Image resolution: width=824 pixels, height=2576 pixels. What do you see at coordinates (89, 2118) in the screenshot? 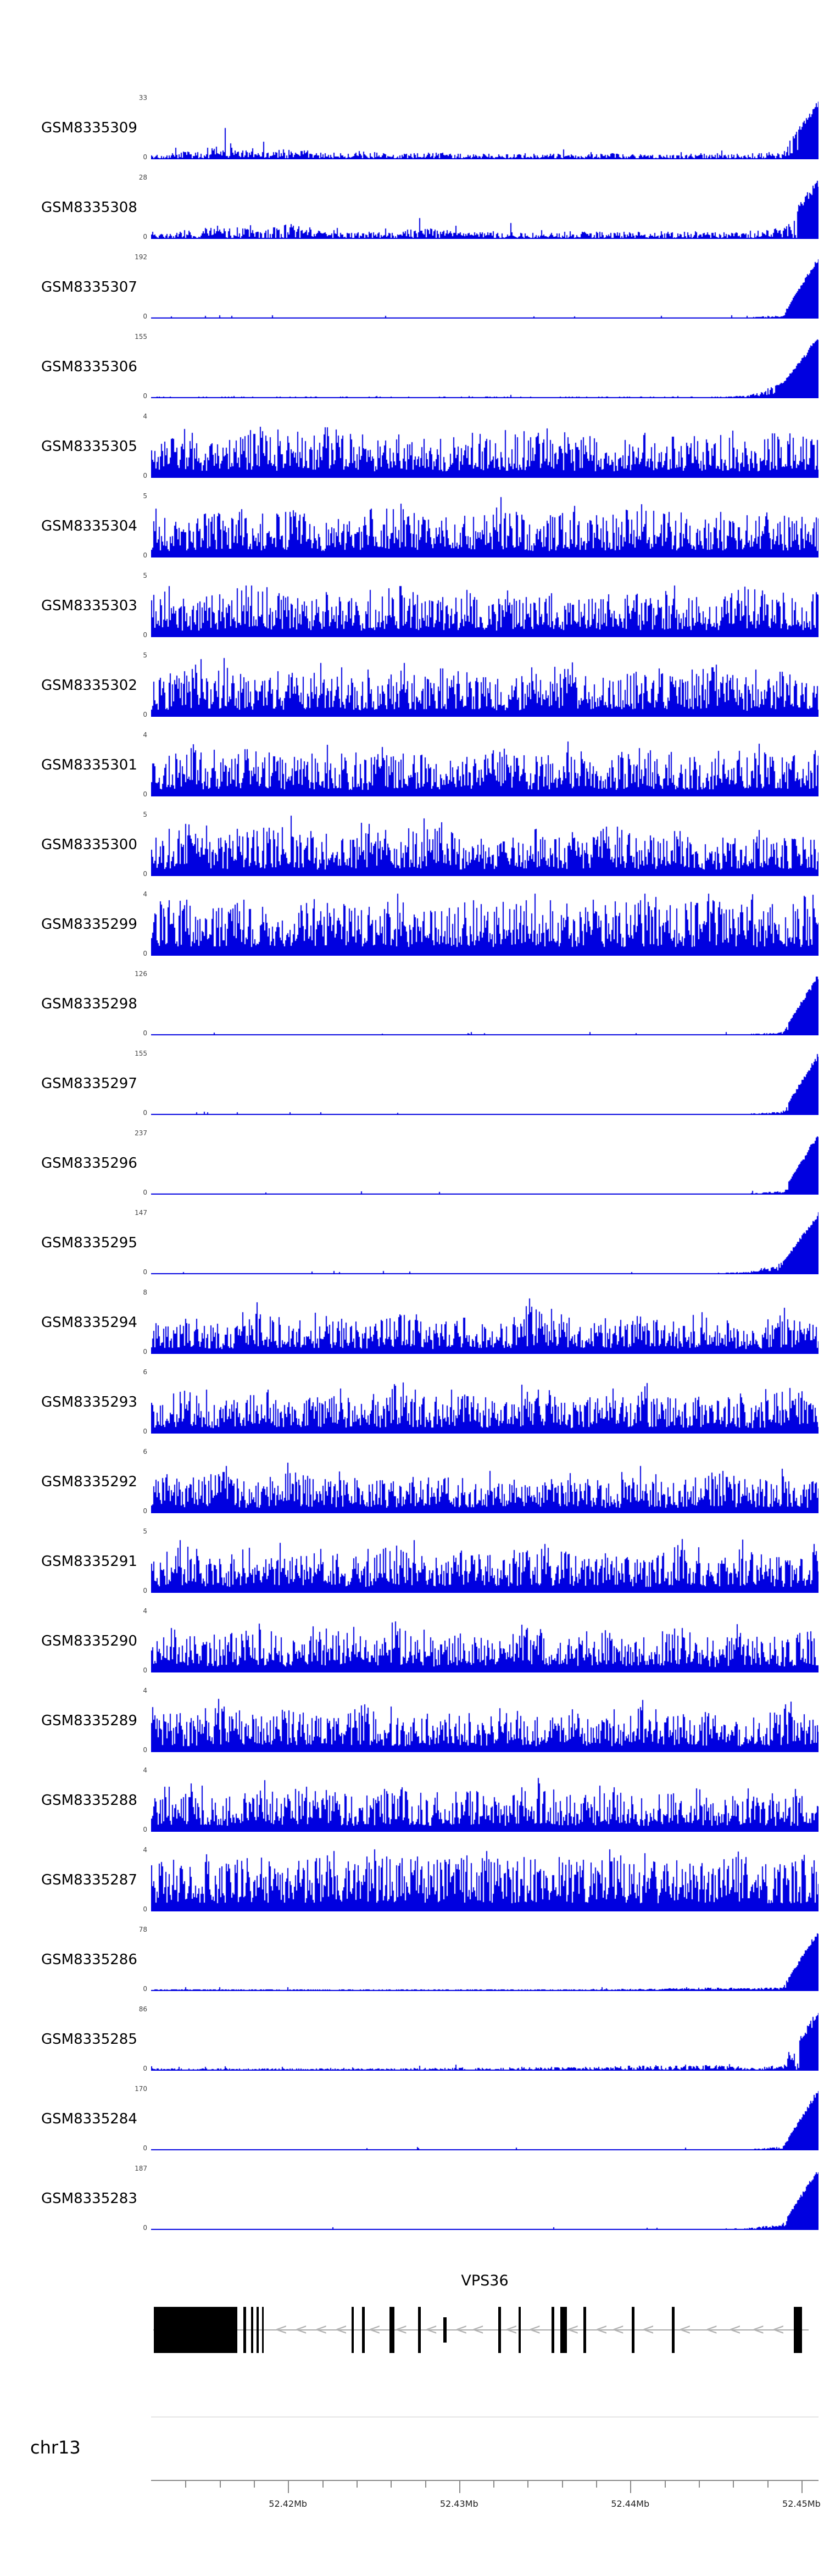
I see `track-label: GSM8335284` at bounding box center [89, 2118].